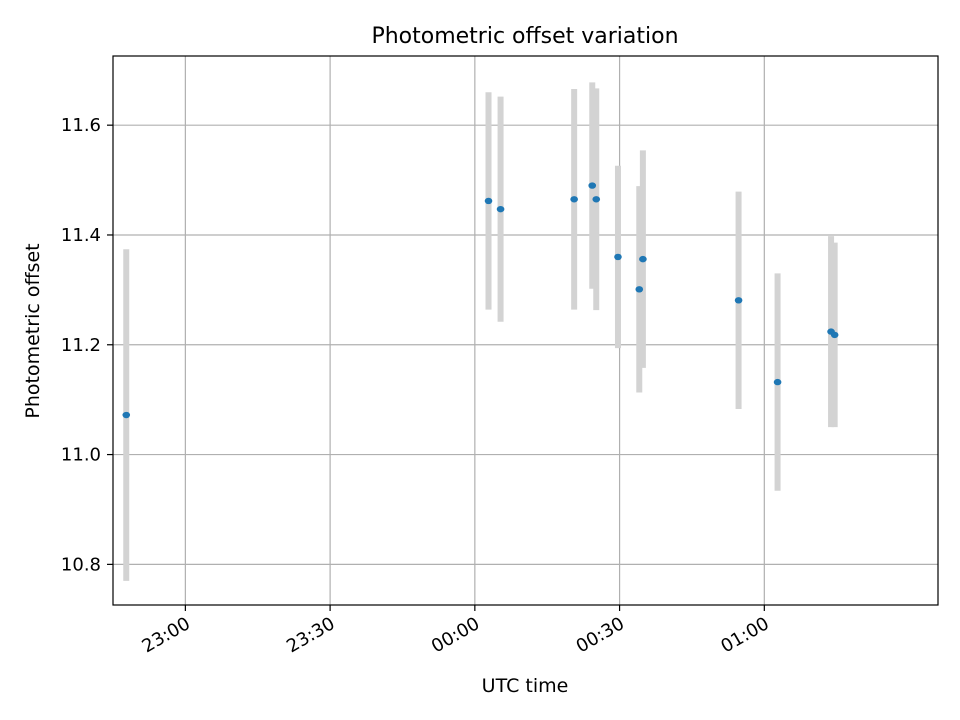 This screenshot has height=720, width=960. I want to click on chart-title: Photometric offset variation, so click(524, 36).